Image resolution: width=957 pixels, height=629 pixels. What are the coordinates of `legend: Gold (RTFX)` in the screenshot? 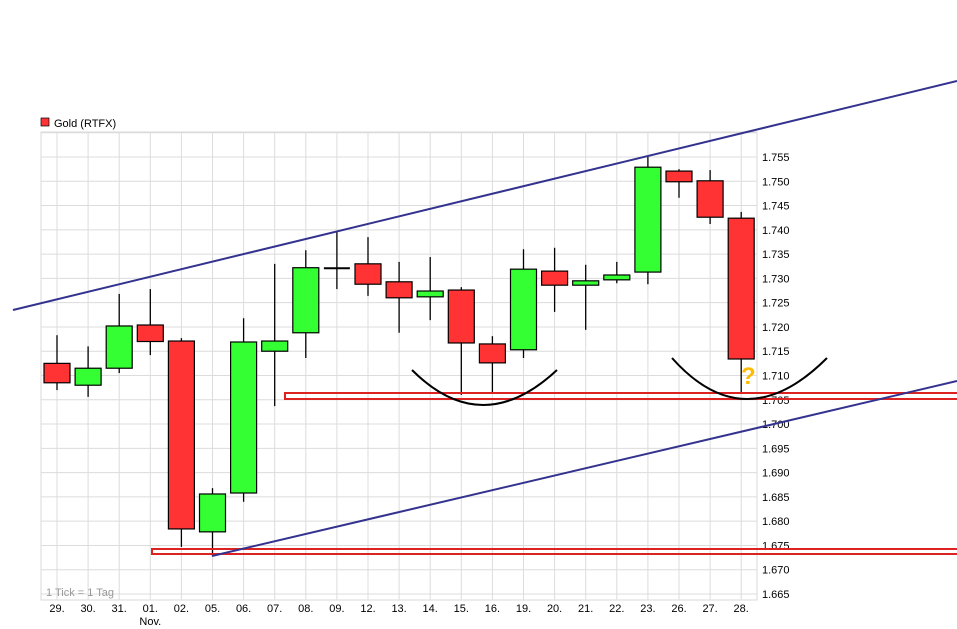 It's located at (78, 123).